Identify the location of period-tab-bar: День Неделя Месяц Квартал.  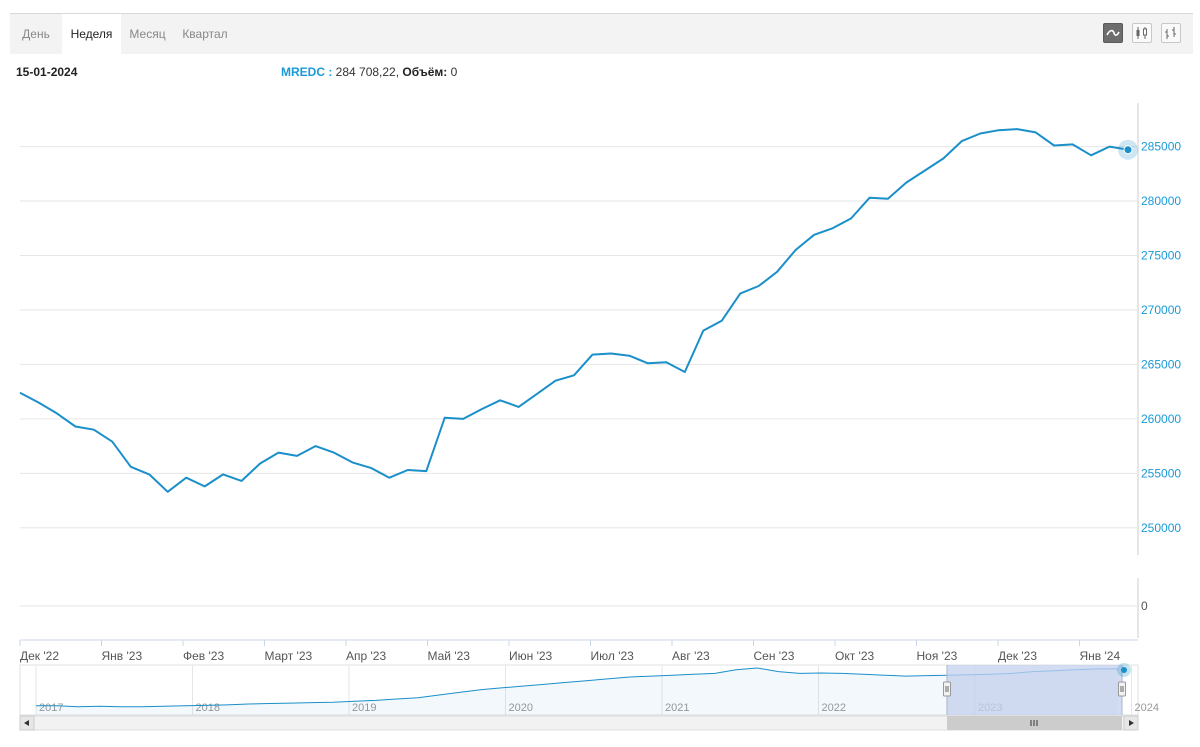
(601, 33).